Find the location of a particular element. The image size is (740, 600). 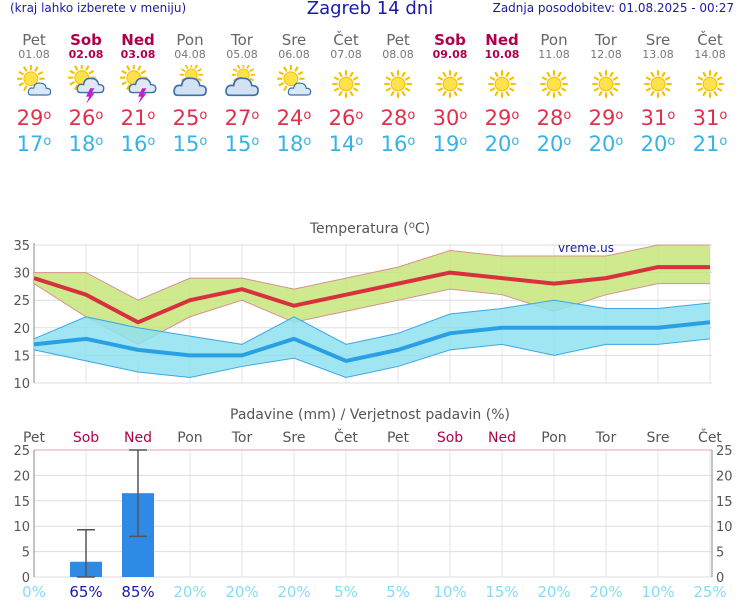

max-temp: 29o is located at coordinates (502, 118).